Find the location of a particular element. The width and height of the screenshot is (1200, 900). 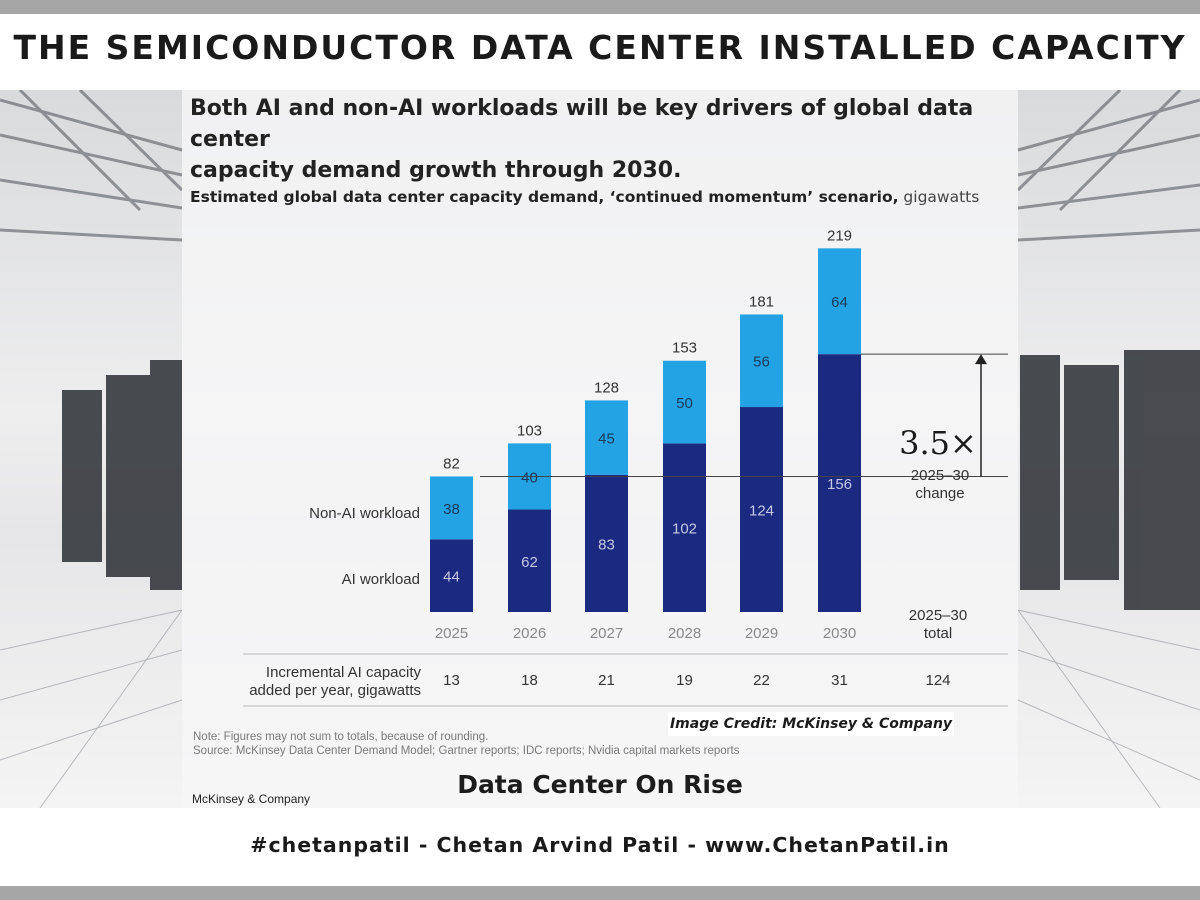

bar-ai-2028 is located at coordinates (684, 527).